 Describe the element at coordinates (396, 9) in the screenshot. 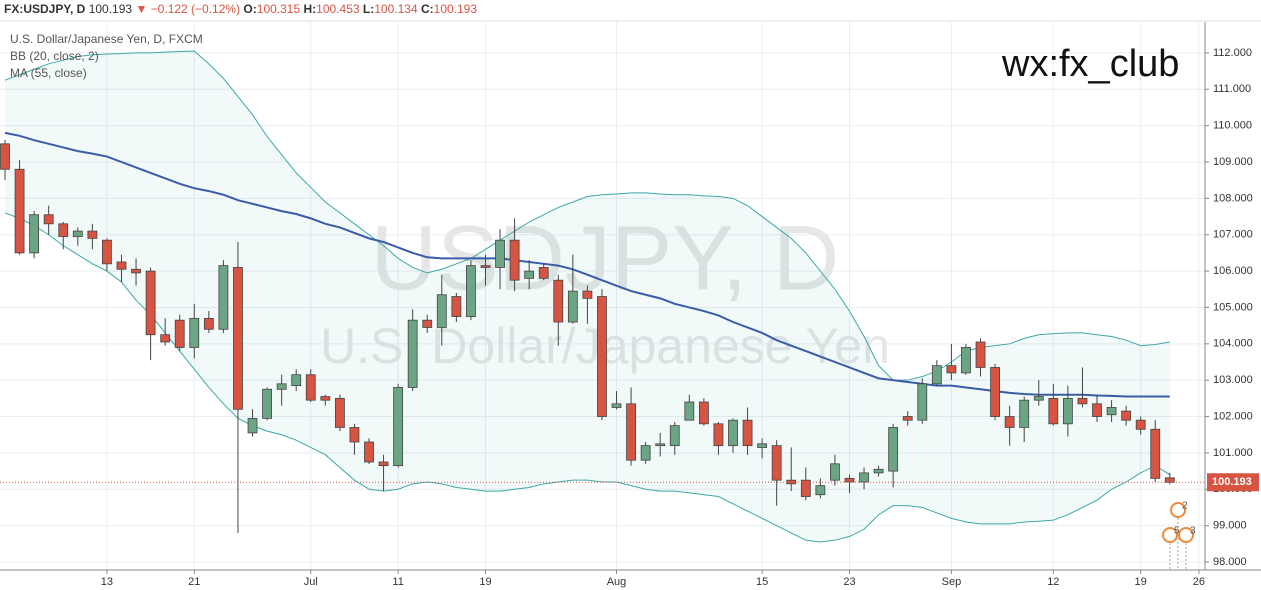

I see `ohlc-value: 100.134` at that location.